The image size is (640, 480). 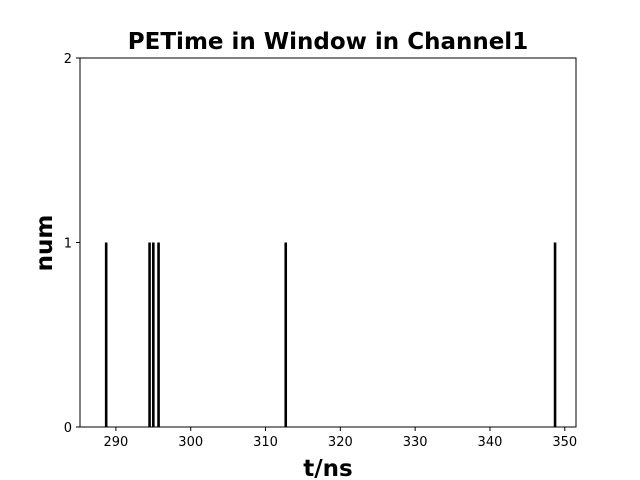 I want to click on x-tick-label-1: 300, so click(x=190, y=442).